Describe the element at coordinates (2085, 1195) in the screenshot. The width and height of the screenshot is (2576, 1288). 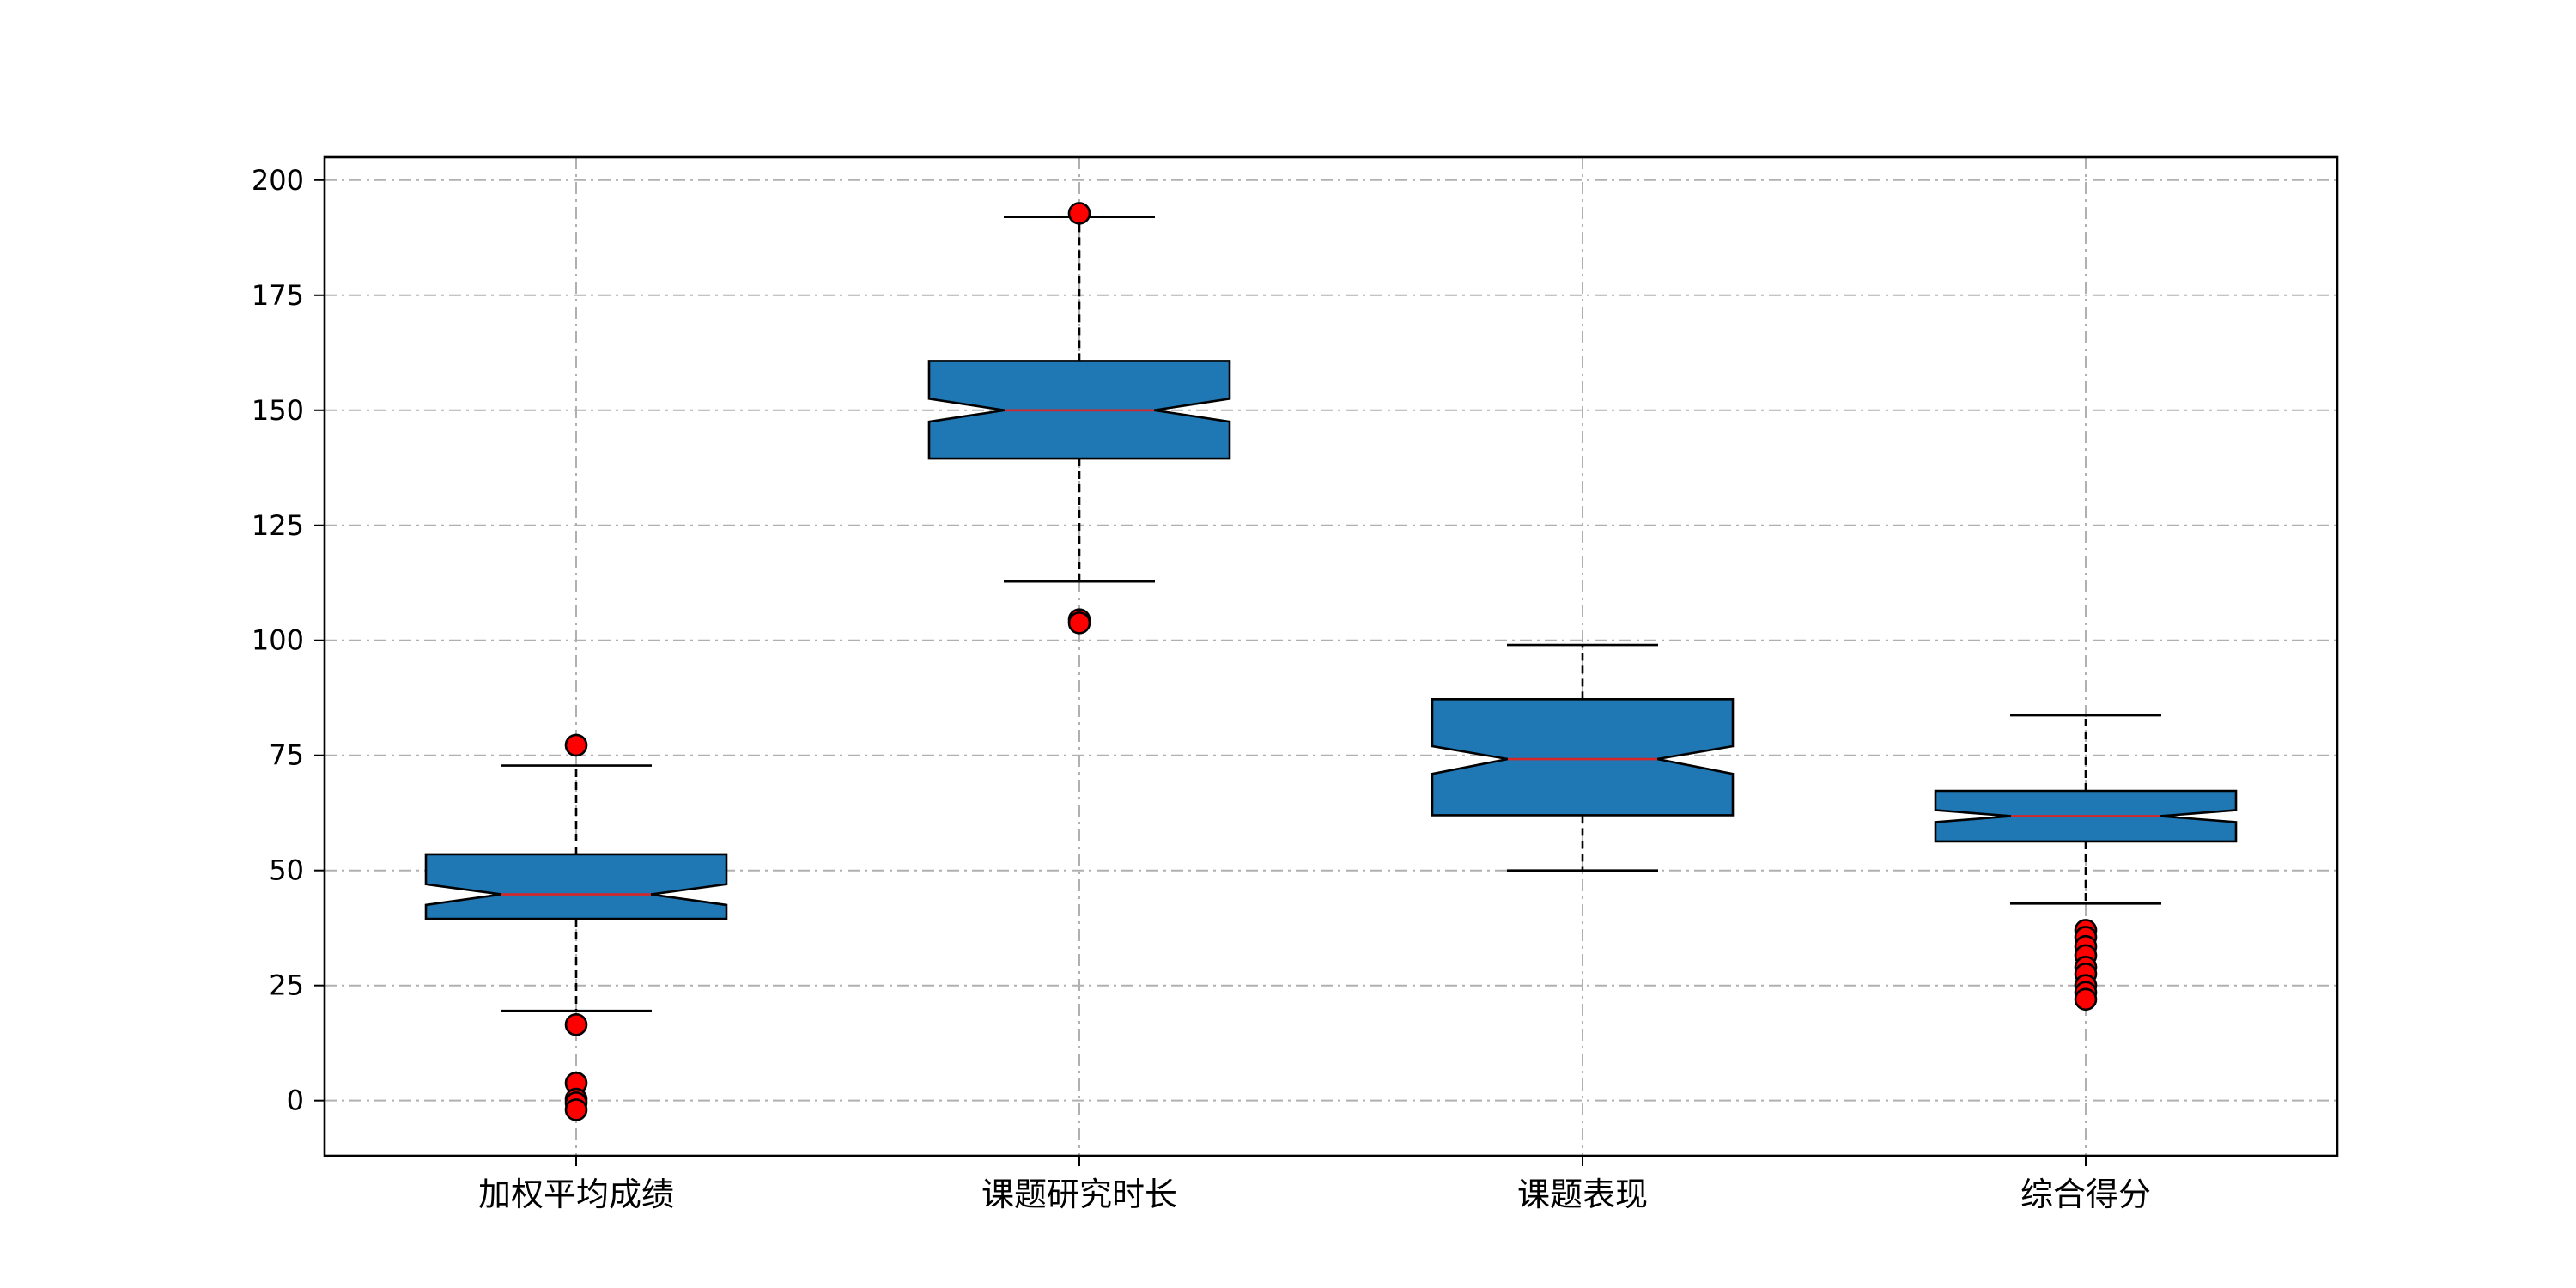
I see `x-tick-label: 综合得分` at that location.